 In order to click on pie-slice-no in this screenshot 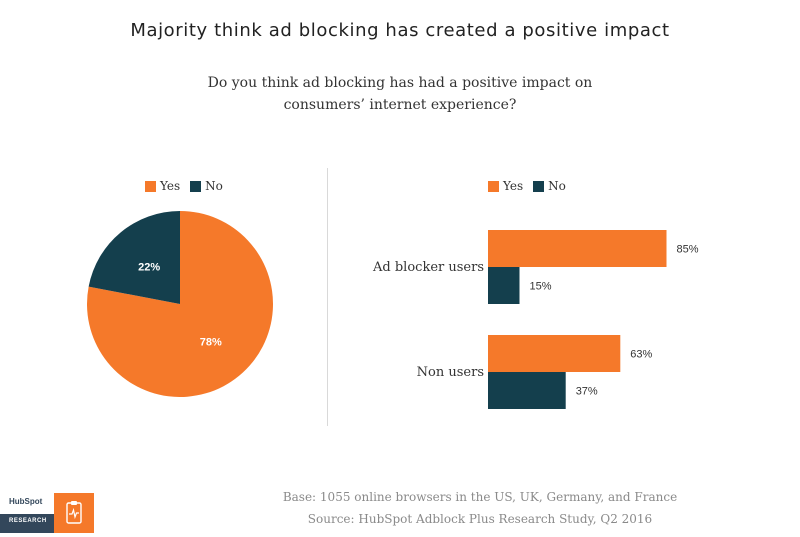, I will do `click(134, 257)`.